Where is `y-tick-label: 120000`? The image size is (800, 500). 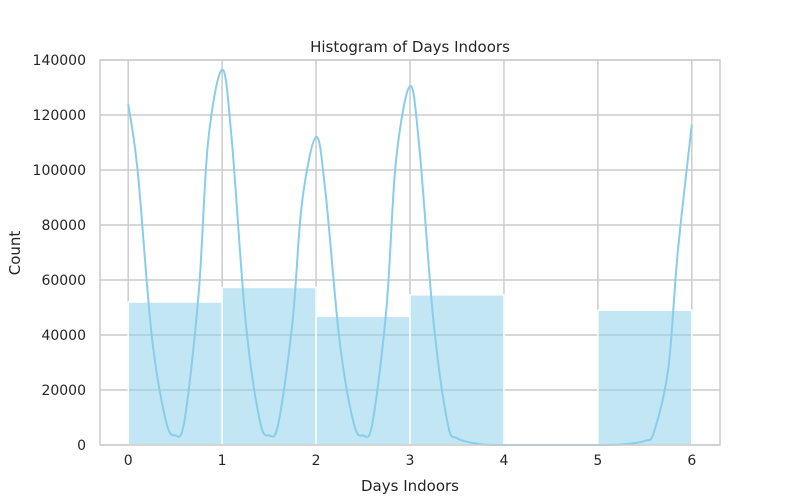 y-tick-label: 120000 is located at coordinates (59, 116).